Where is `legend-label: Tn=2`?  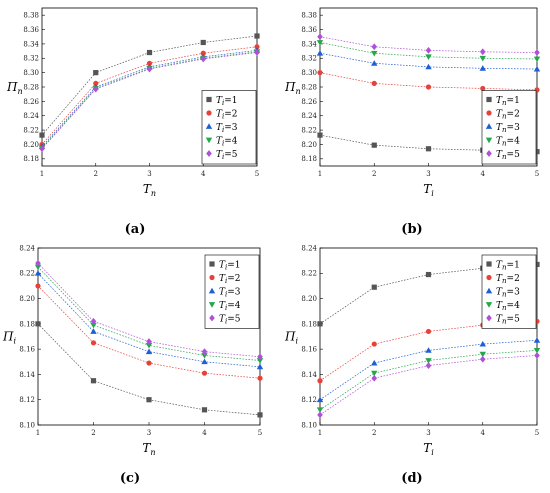 legend-label: Tn=2 is located at coordinates (508, 115).